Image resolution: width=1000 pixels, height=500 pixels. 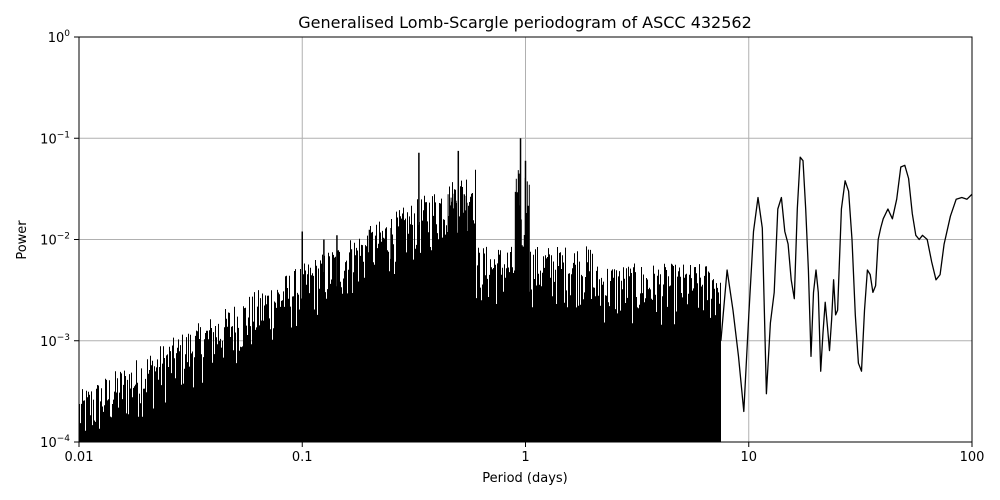 What do you see at coordinates (748, 457) in the screenshot?
I see `x-tick-label: 10` at bounding box center [748, 457].